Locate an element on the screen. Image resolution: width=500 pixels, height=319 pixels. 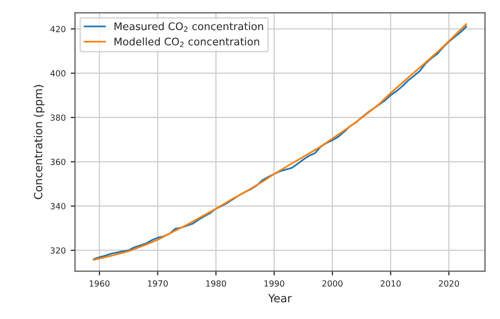
x-tick-label: 2010 is located at coordinates (390, 283).